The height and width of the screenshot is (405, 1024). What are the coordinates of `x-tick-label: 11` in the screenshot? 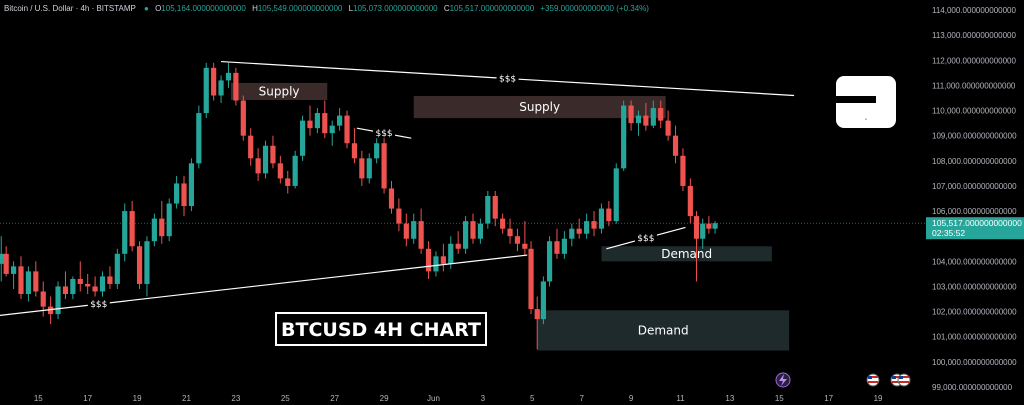 It's located at (680, 398).